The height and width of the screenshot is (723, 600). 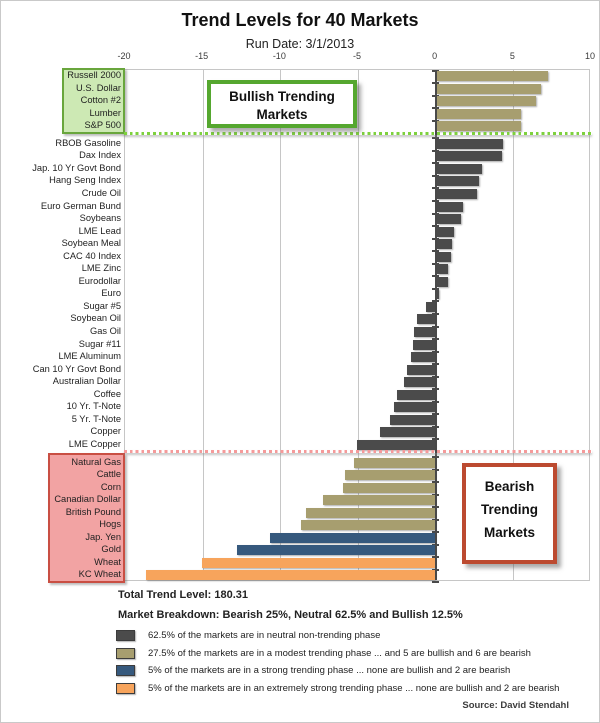 I want to click on market-label: CAC 40 Index, so click(x=92, y=255).